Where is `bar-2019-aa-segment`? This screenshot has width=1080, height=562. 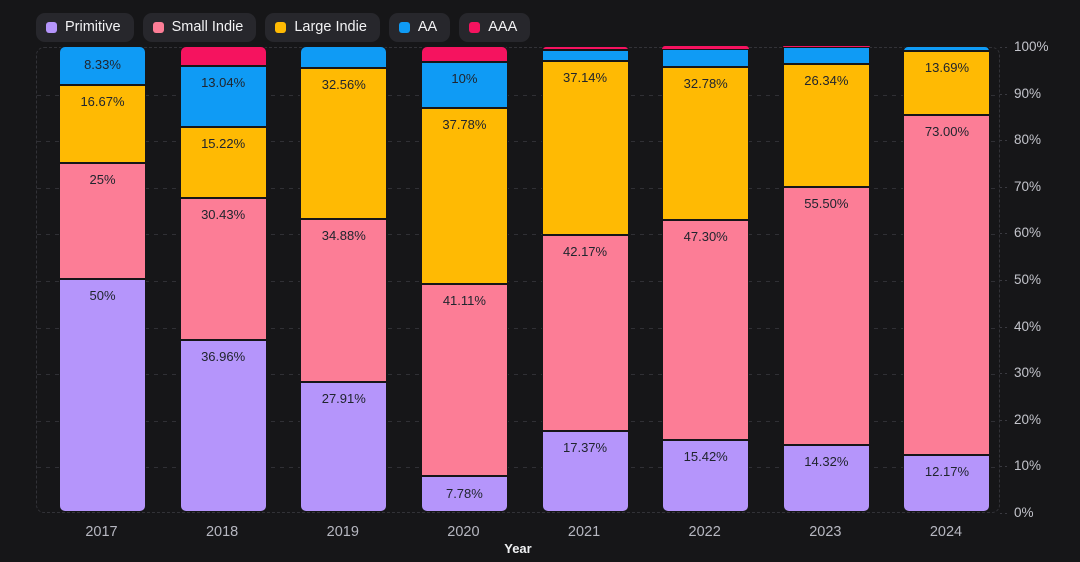
bar-2019-aa-segment is located at coordinates (344, 57).